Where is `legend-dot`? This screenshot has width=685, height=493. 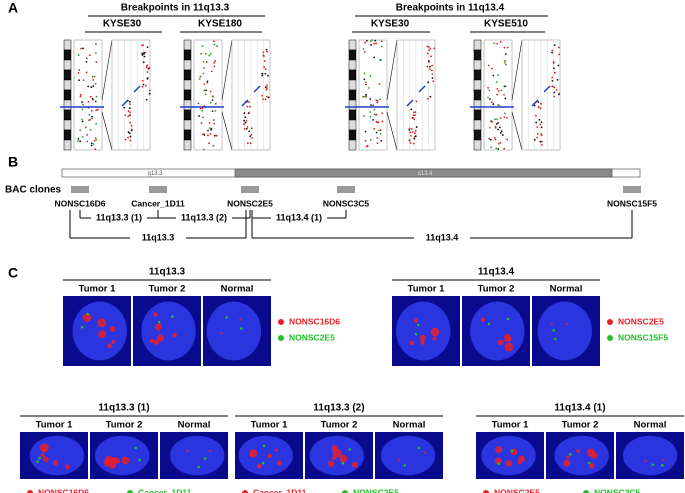
legend-dot is located at coordinates (130, 491).